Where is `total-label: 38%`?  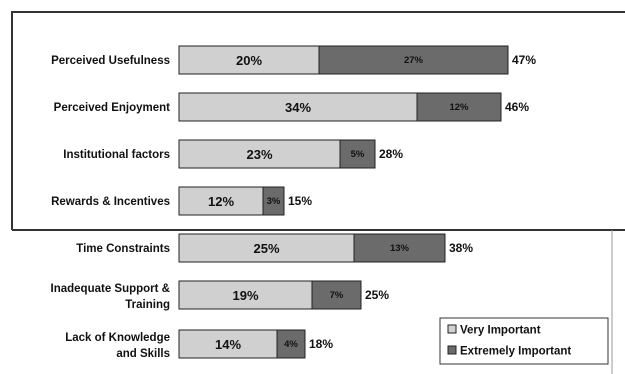
total-label: 38% is located at coordinates (461, 248).